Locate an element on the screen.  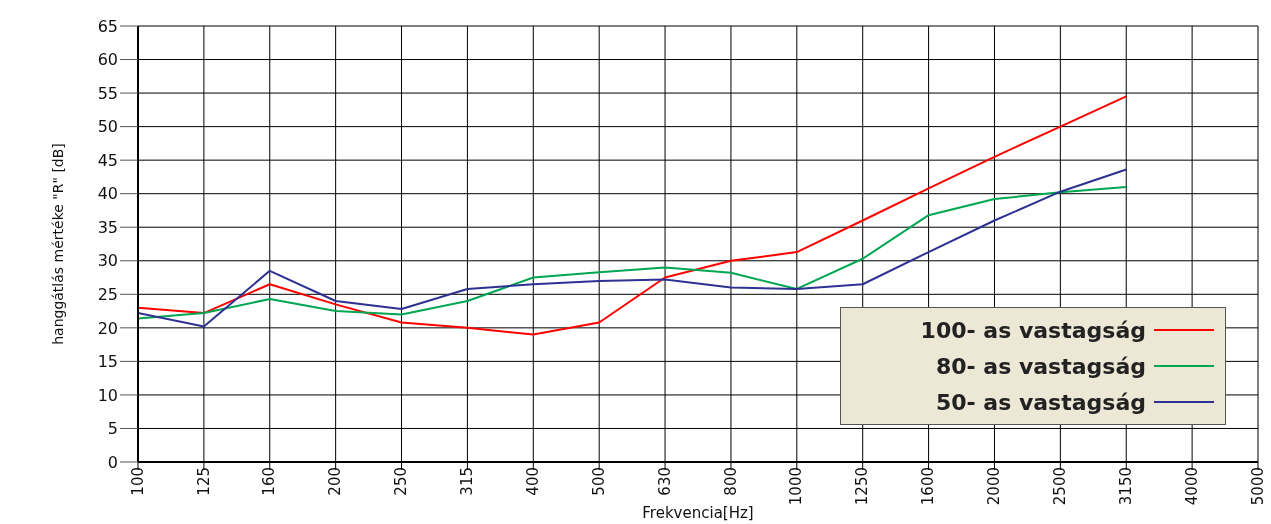
x-tick-label: 1250 is located at coordinates (862, 486).